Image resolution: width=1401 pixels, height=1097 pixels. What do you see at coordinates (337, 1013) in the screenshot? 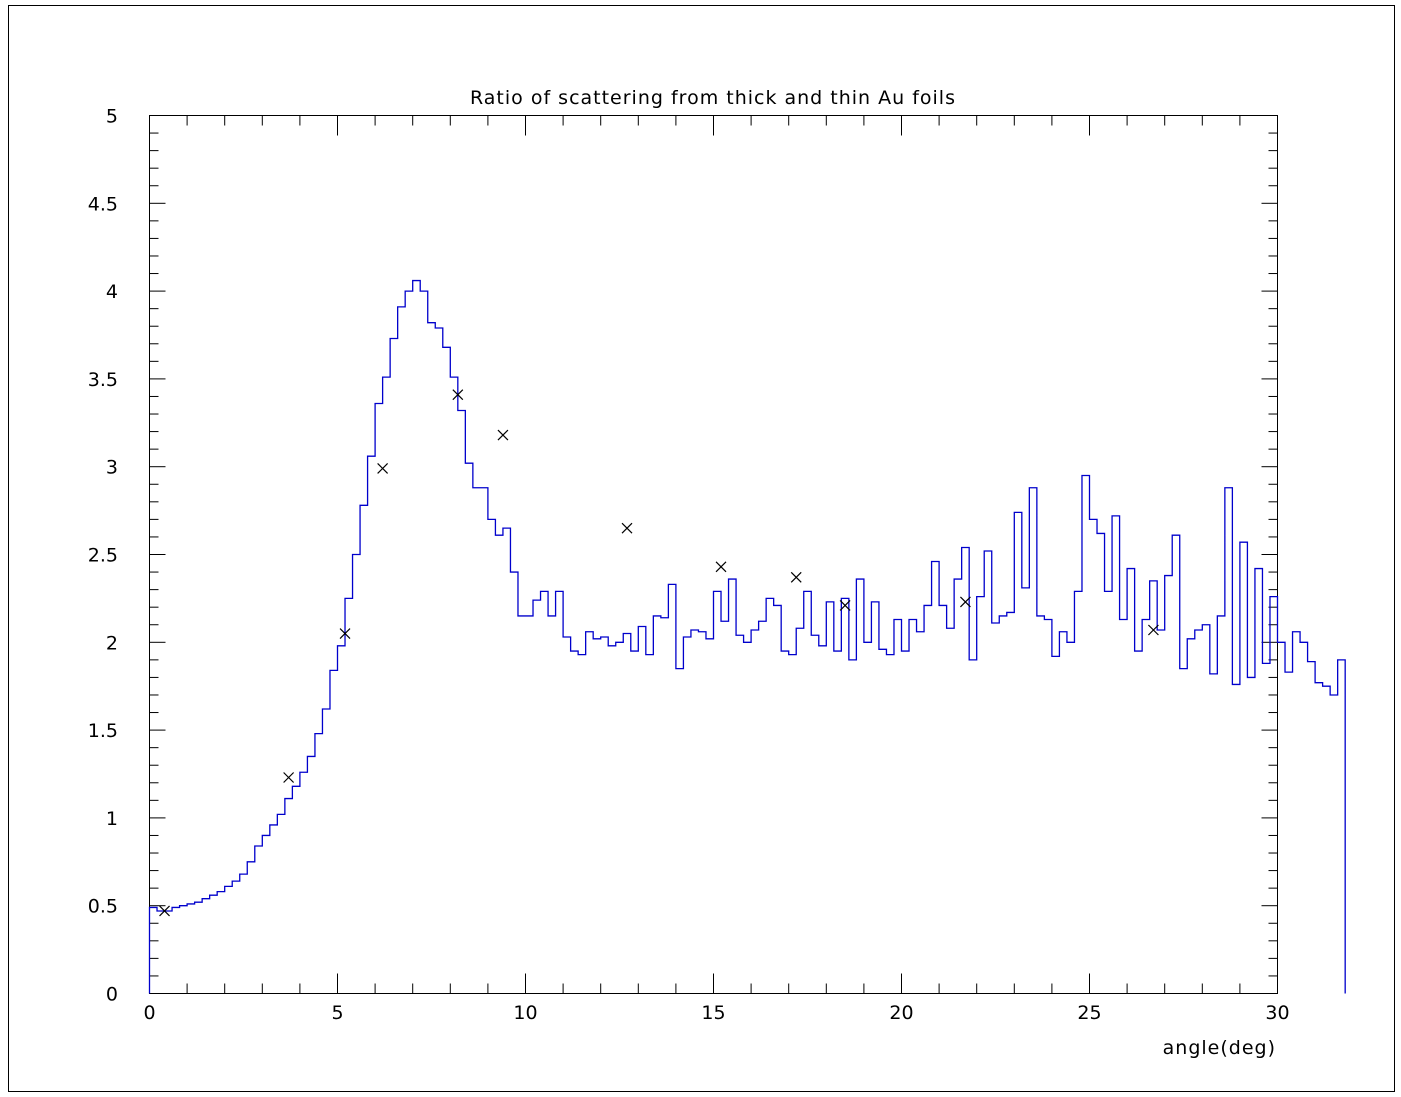
I see `x-tick-label: 5` at bounding box center [337, 1013].